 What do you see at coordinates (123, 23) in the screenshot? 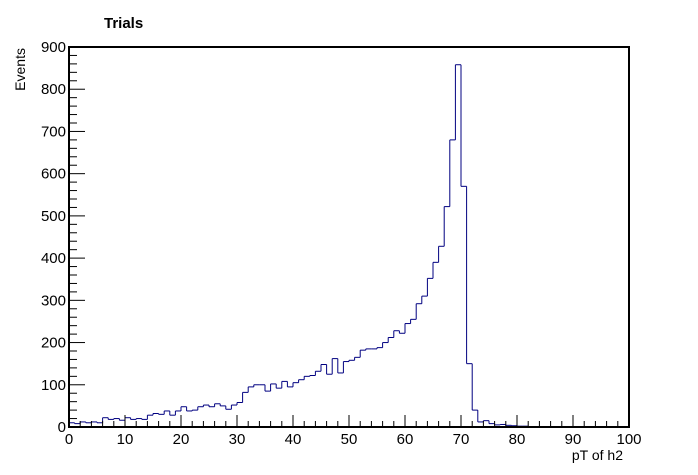
I see `chart-title: Trials` at bounding box center [123, 23].